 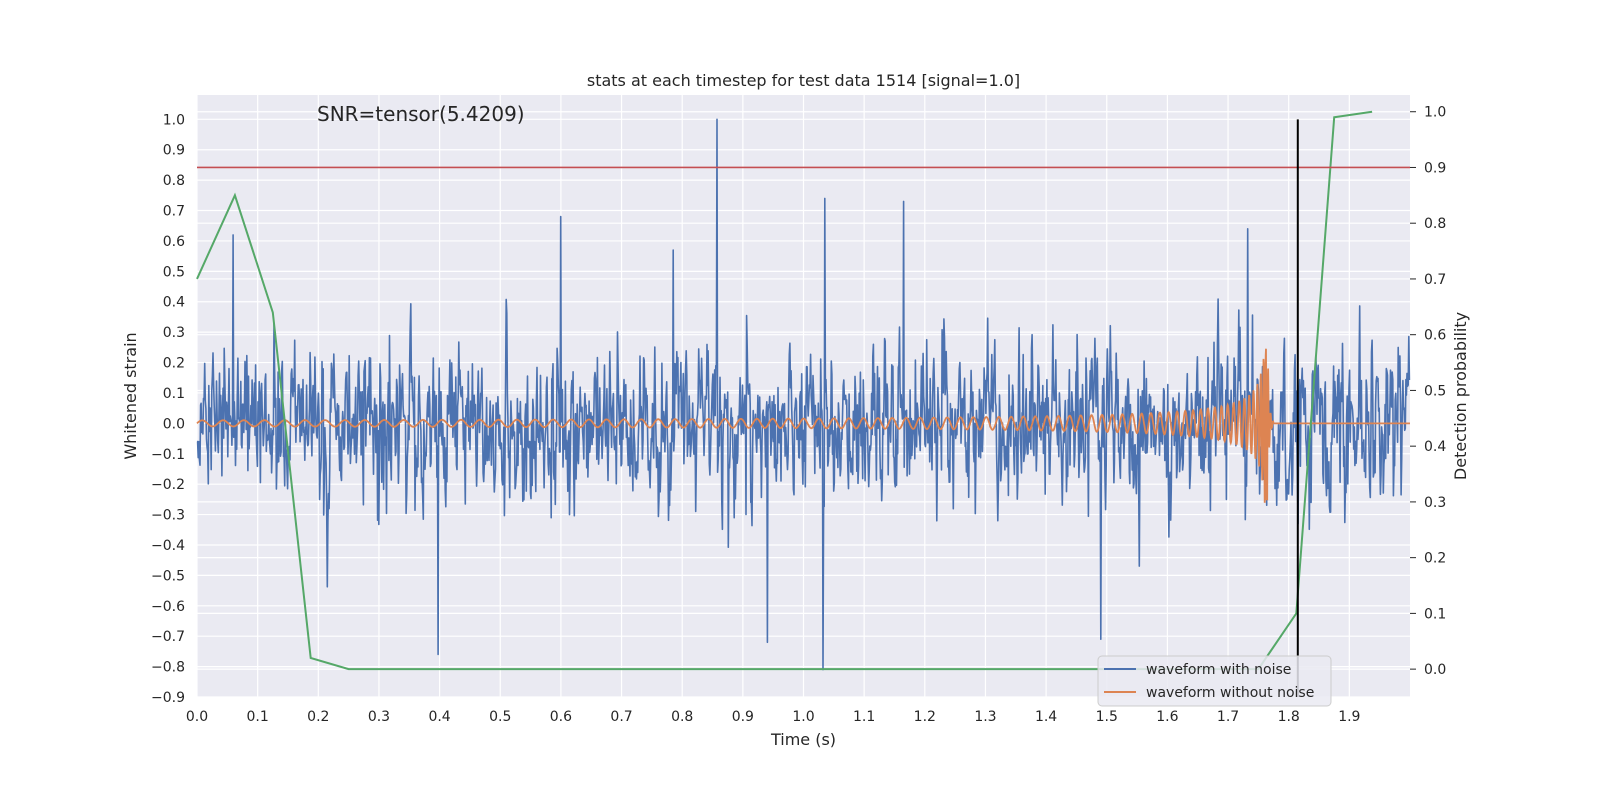 What do you see at coordinates (500, 717) in the screenshot?
I see `x-tick-label: 0.5` at bounding box center [500, 717].